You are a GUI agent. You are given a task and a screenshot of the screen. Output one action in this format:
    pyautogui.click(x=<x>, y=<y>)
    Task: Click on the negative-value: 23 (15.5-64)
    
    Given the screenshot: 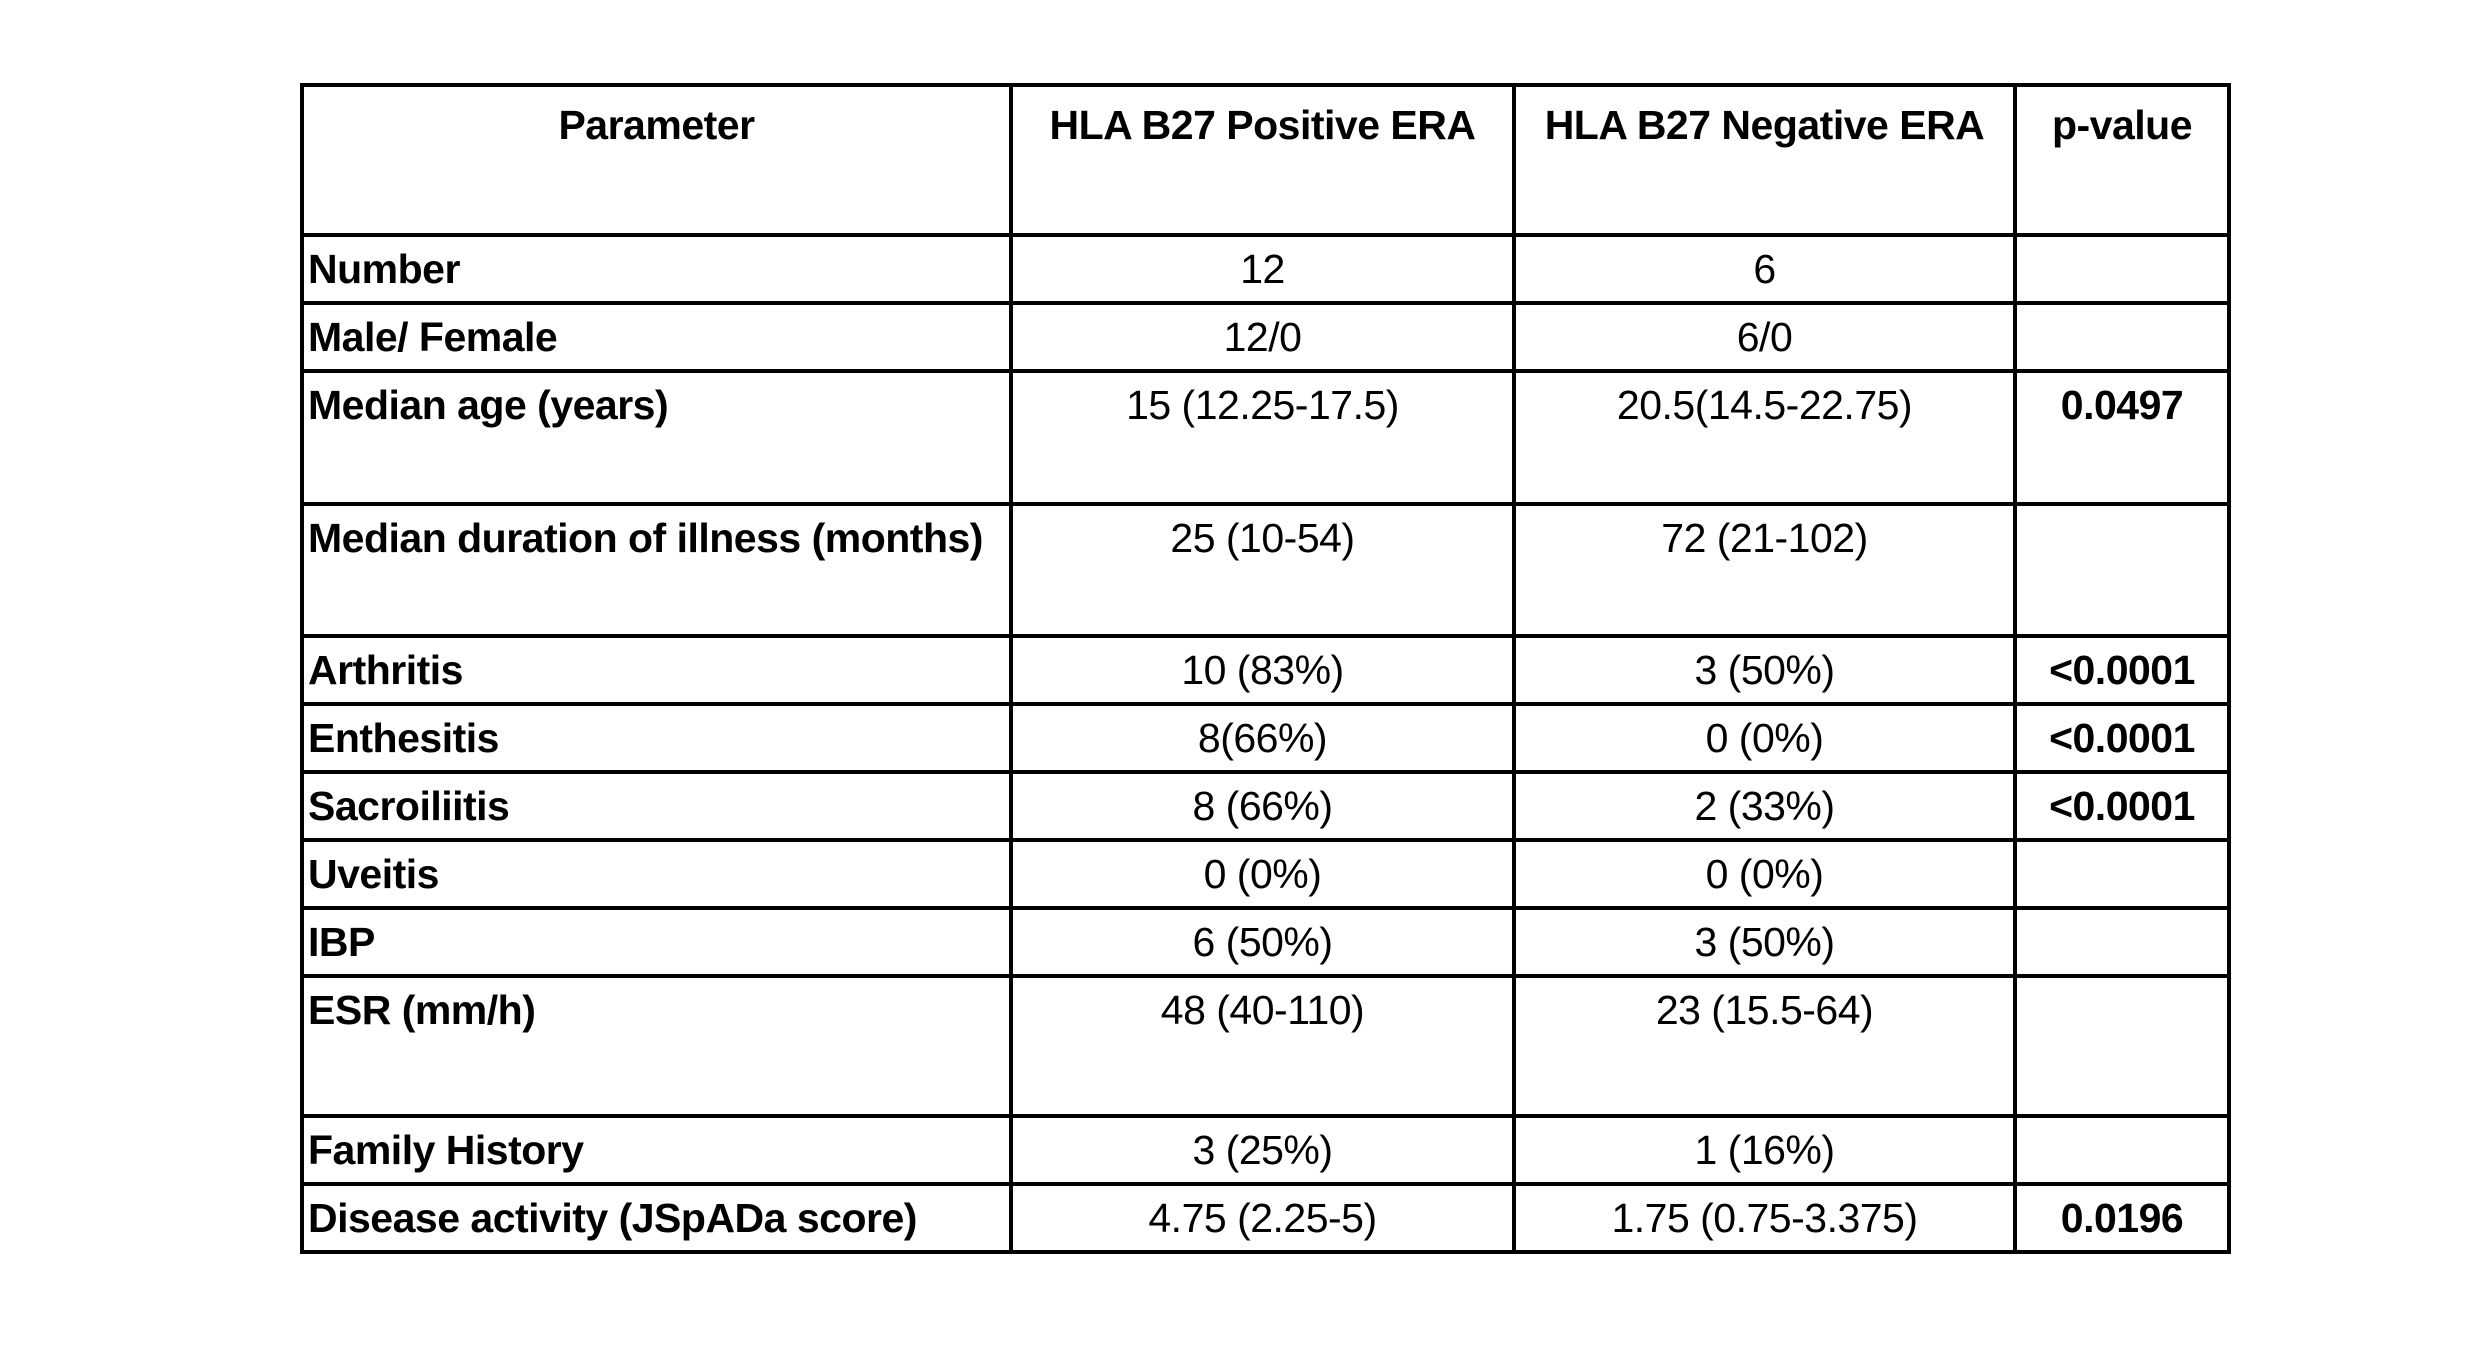 What is the action you would take?
    pyautogui.click(x=1764, y=1046)
    